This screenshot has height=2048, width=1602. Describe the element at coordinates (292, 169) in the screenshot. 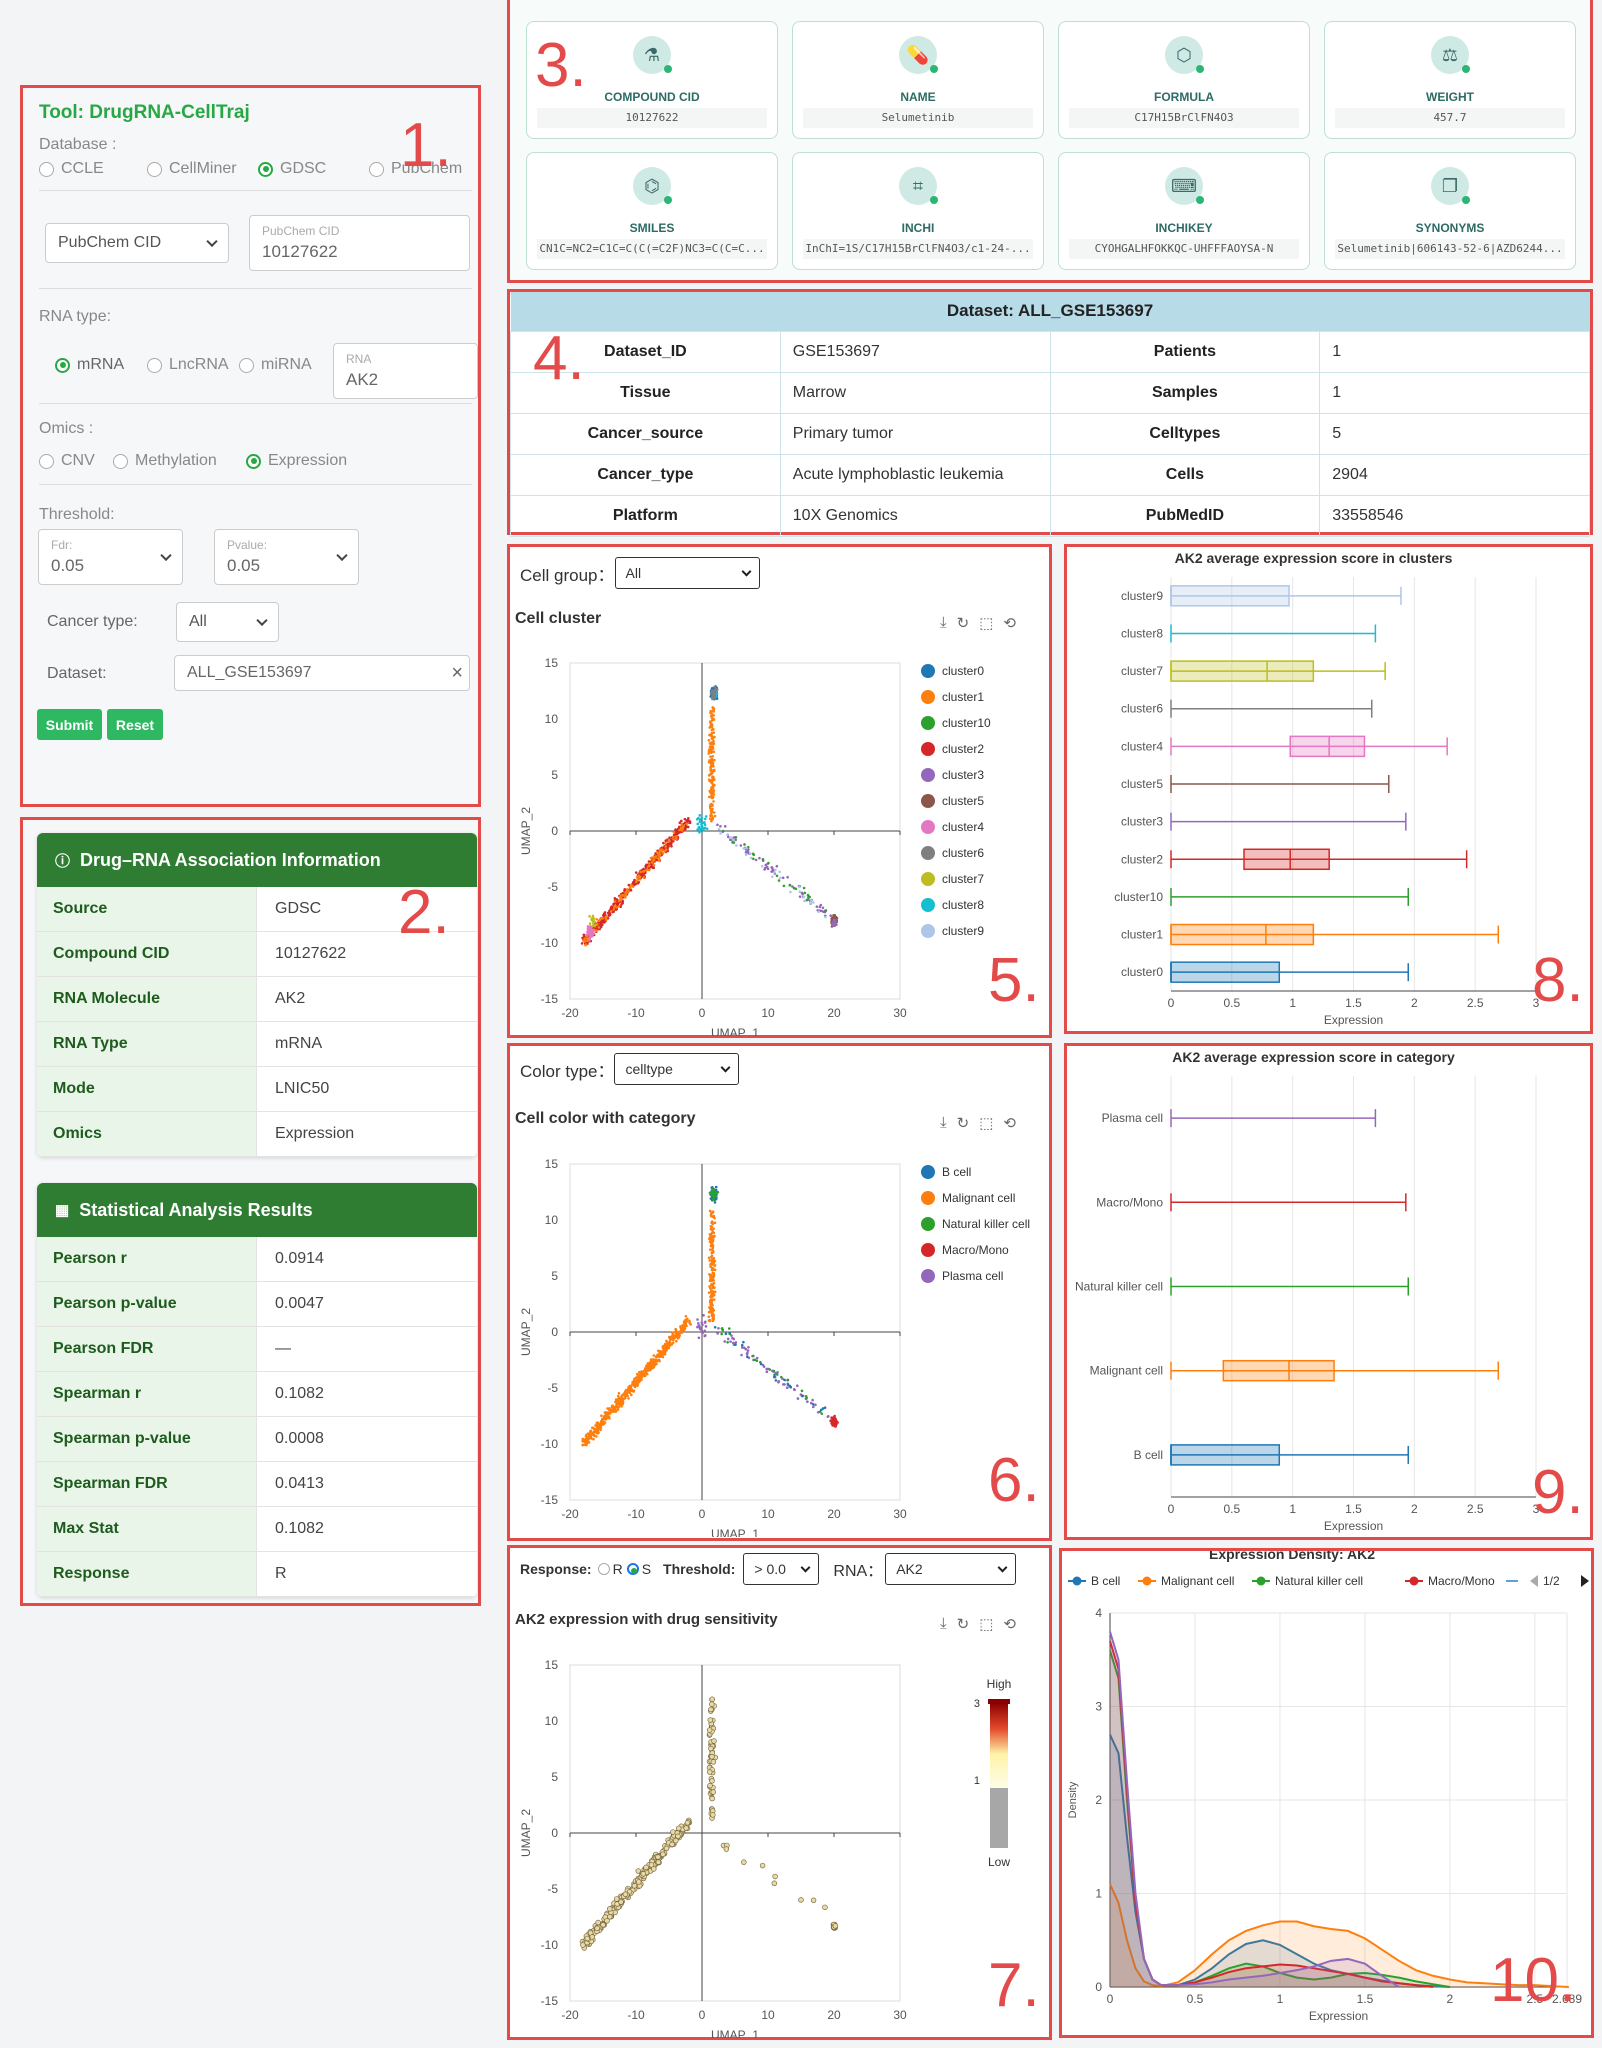

I see `radio-gdsc: GDSC` at that location.